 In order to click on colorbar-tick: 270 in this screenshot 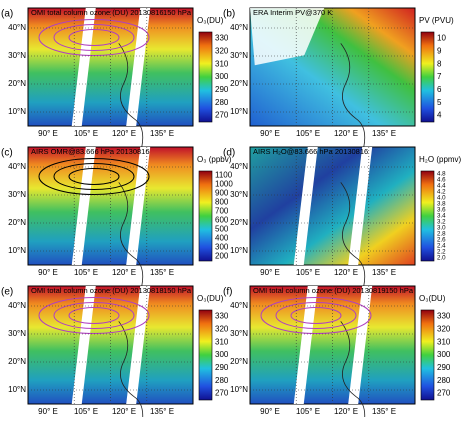, I will do `click(444, 393)`.